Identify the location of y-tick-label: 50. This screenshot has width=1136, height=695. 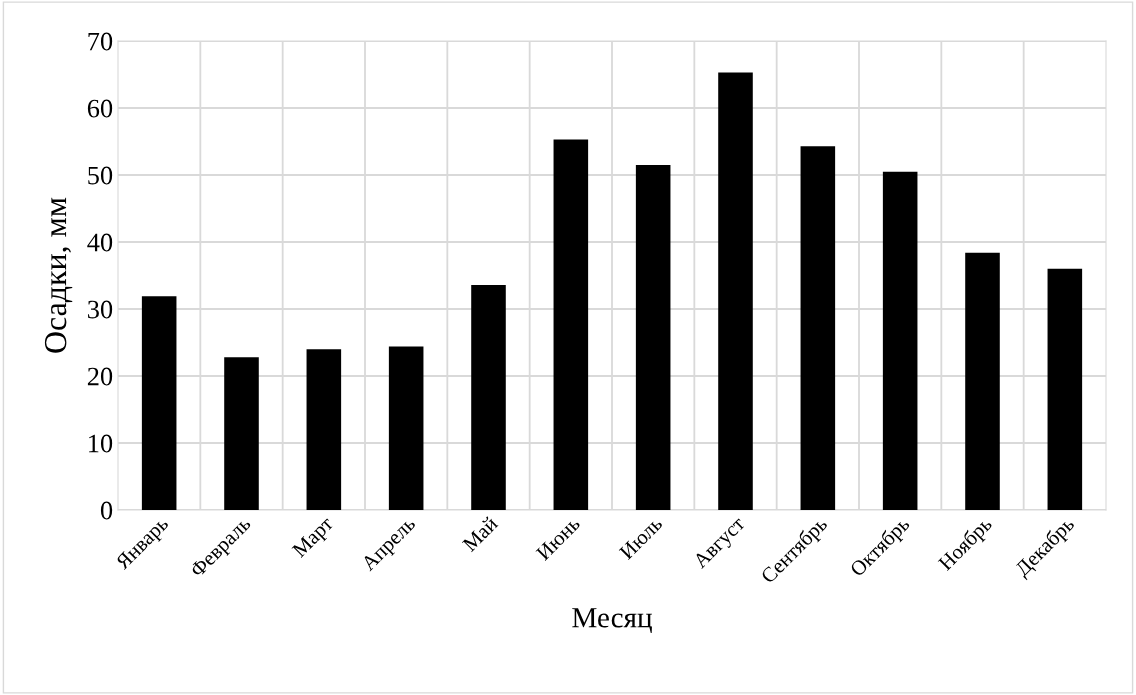
(100, 175).